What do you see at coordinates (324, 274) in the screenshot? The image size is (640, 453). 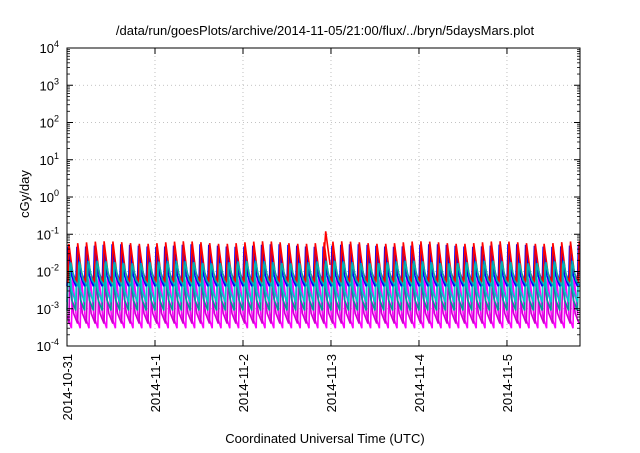 I see `series-line` at bounding box center [324, 274].